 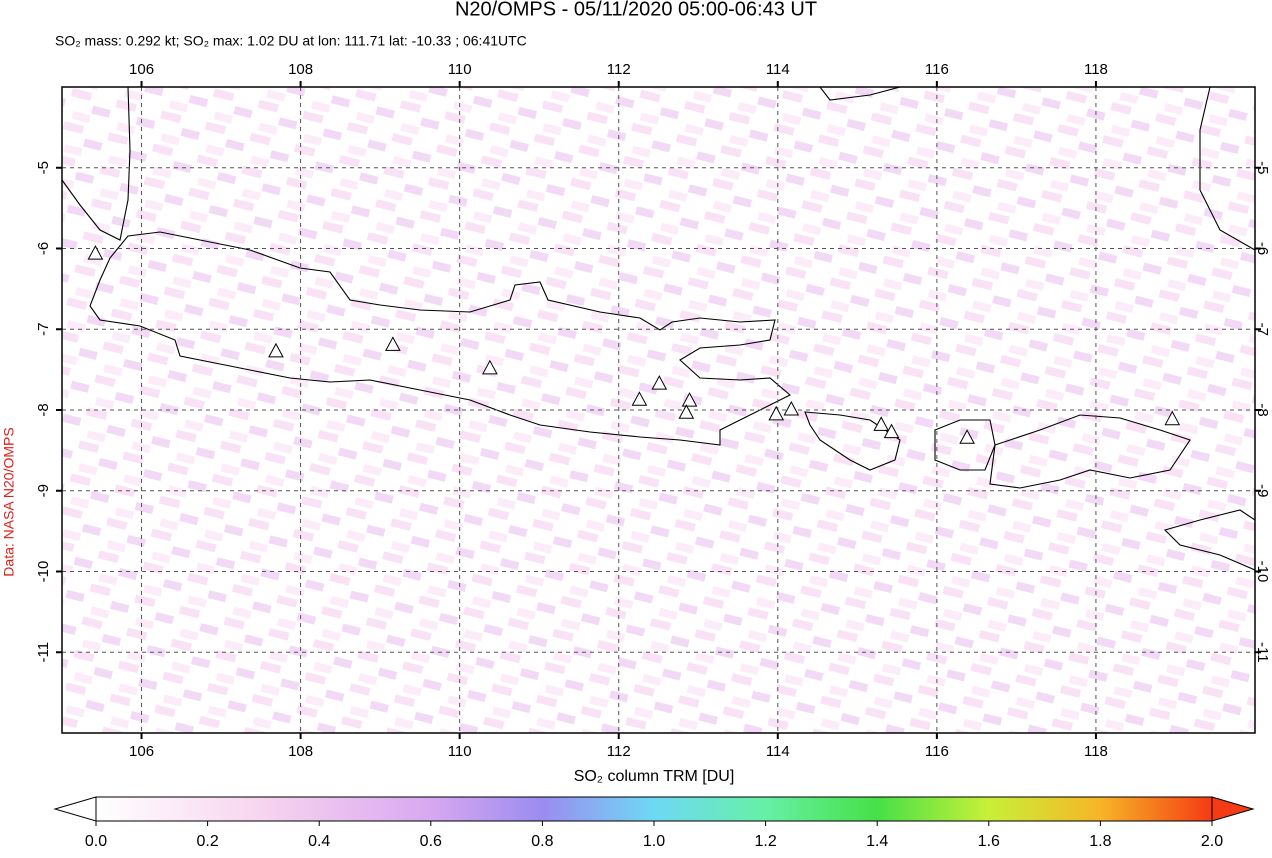 I want to click on colorbar, so click(x=654, y=809).